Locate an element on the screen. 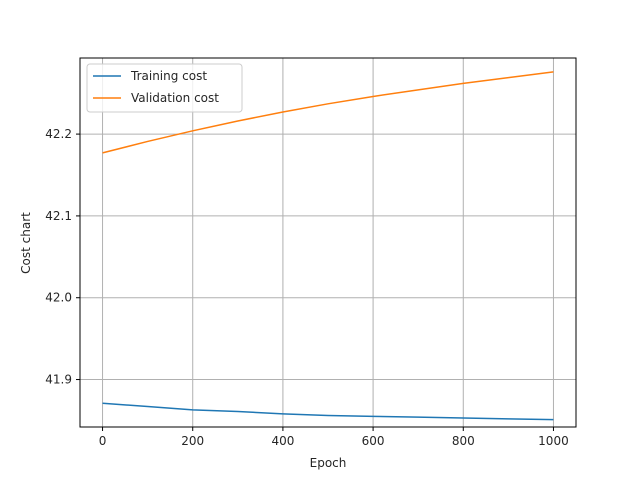  x-tick-label: 0 is located at coordinates (103, 441).